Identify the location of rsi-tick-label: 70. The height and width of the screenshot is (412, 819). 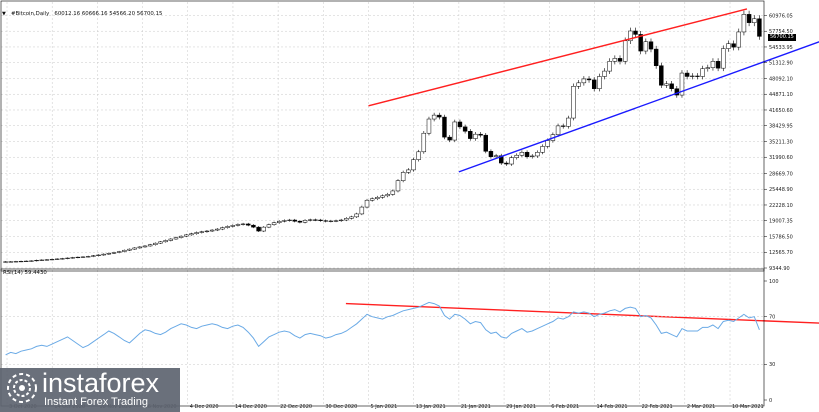
(772, 318).